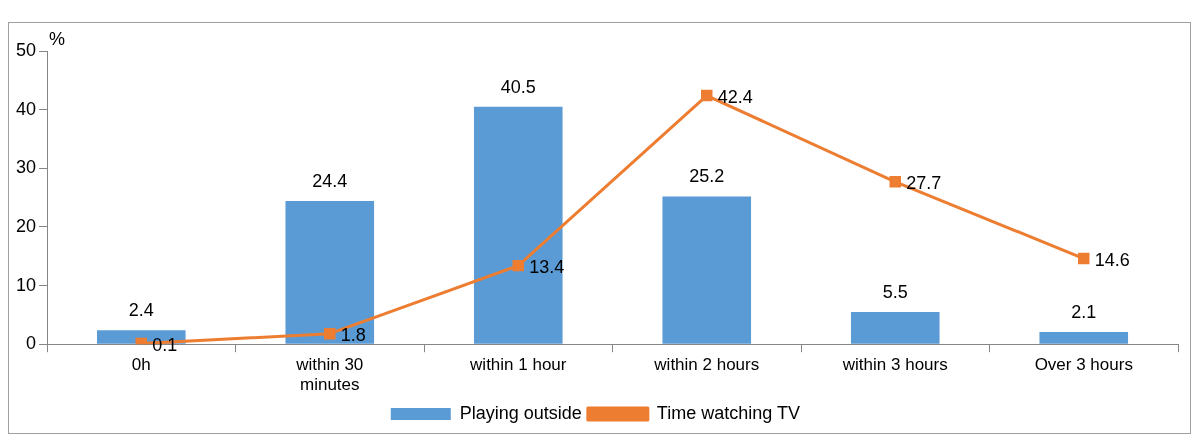 This screenshot has width=1197, height=445. What do you see at coordinates (57, 38) in the screenshot?
I see `y-axis-title: %` at bounding box center [57, 38].